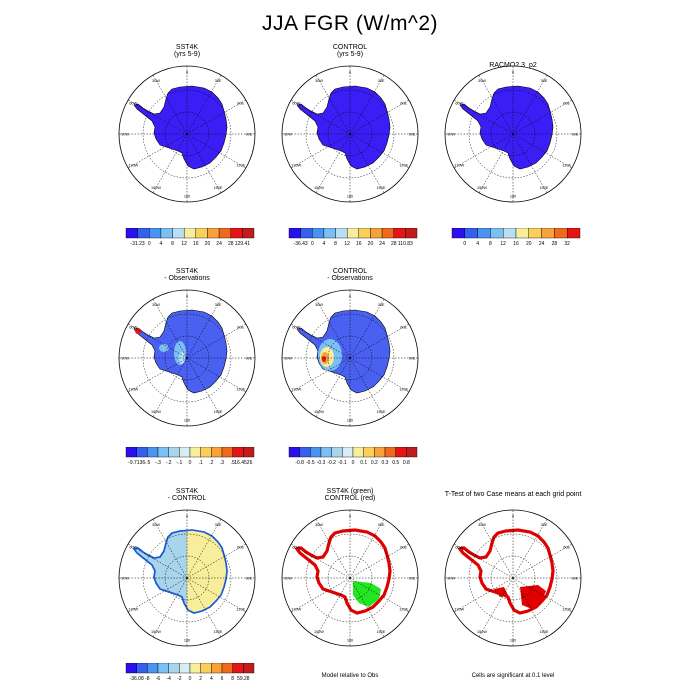 This screenshot has width=700, height=700. I want to click on anomaly-cell, so click(324, 359).